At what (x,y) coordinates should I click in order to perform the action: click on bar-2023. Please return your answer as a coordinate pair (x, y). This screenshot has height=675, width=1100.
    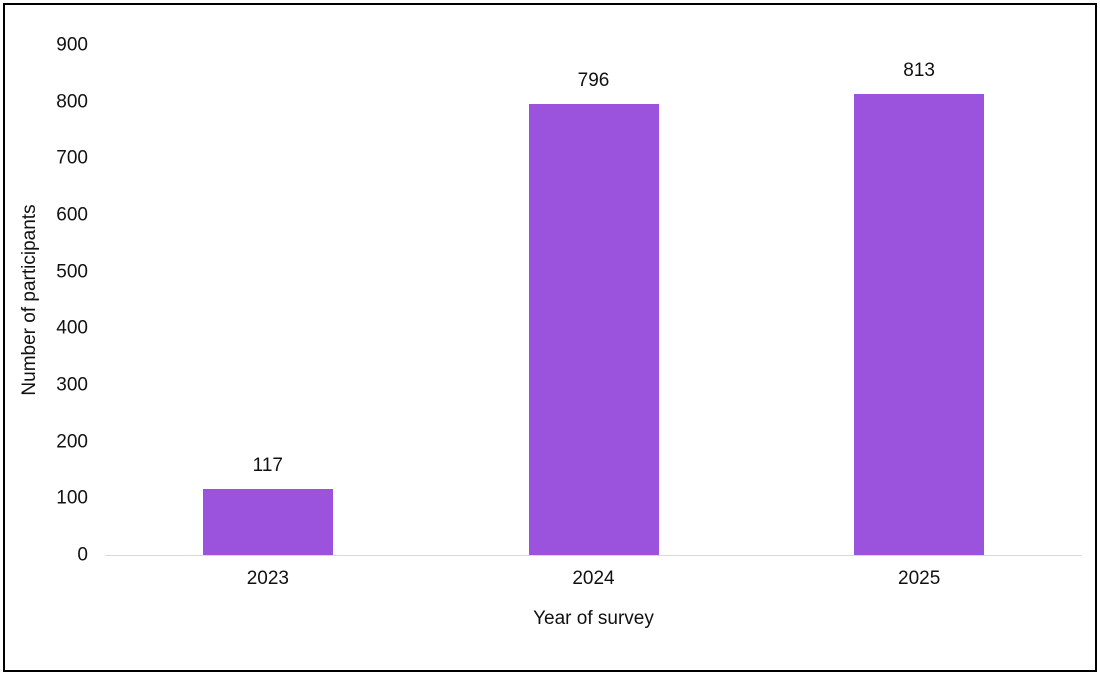
    Looking at the image, I should click on (267, 521).